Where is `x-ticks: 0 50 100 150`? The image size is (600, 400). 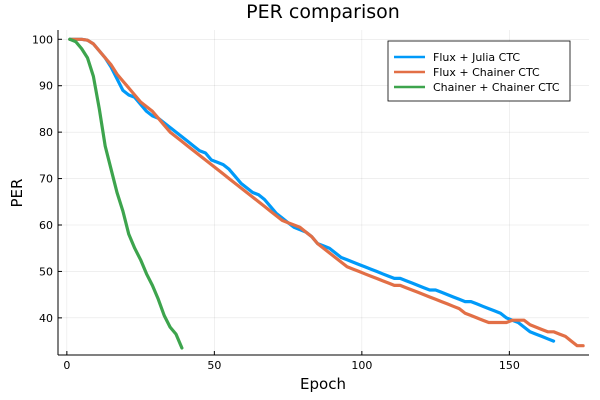
x-ticks: 0 50 100 150 is located at coordinates (291, 361).